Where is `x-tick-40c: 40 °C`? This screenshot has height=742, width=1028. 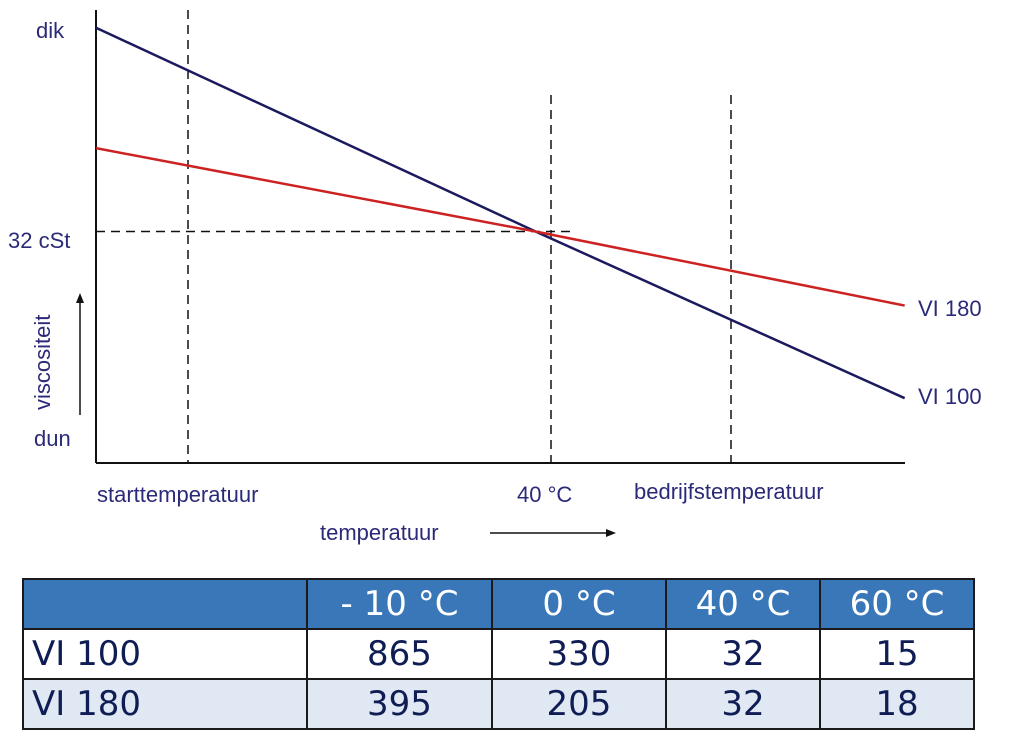
x-tick-40c: 40 °C is located at coordinates (545, 494).